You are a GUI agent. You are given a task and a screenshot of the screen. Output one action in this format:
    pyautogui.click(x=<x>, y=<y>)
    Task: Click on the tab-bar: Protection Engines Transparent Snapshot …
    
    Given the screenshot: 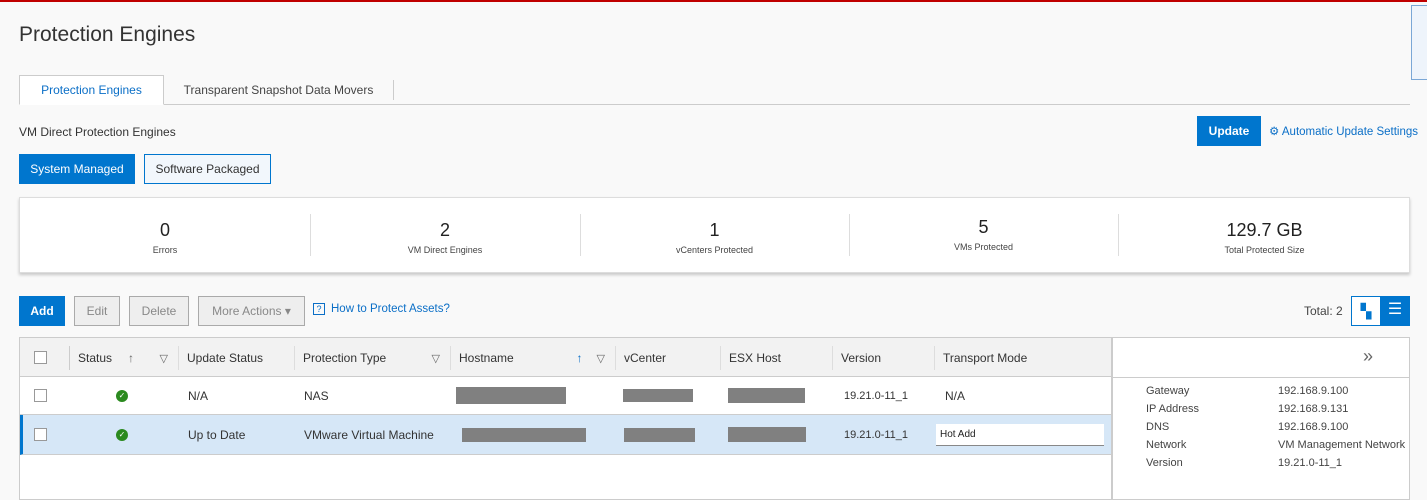 What is the action you would take?
    pyautogui.click(x=714, y=90)
    